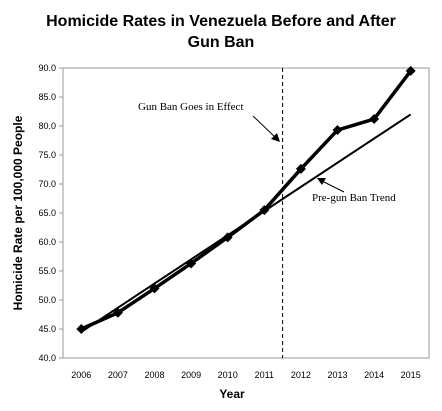 The image size is (442, 411). Describe the element at coordinates (411, 375) in the screenshot. I see `x-tick-label: 2015` at that location.